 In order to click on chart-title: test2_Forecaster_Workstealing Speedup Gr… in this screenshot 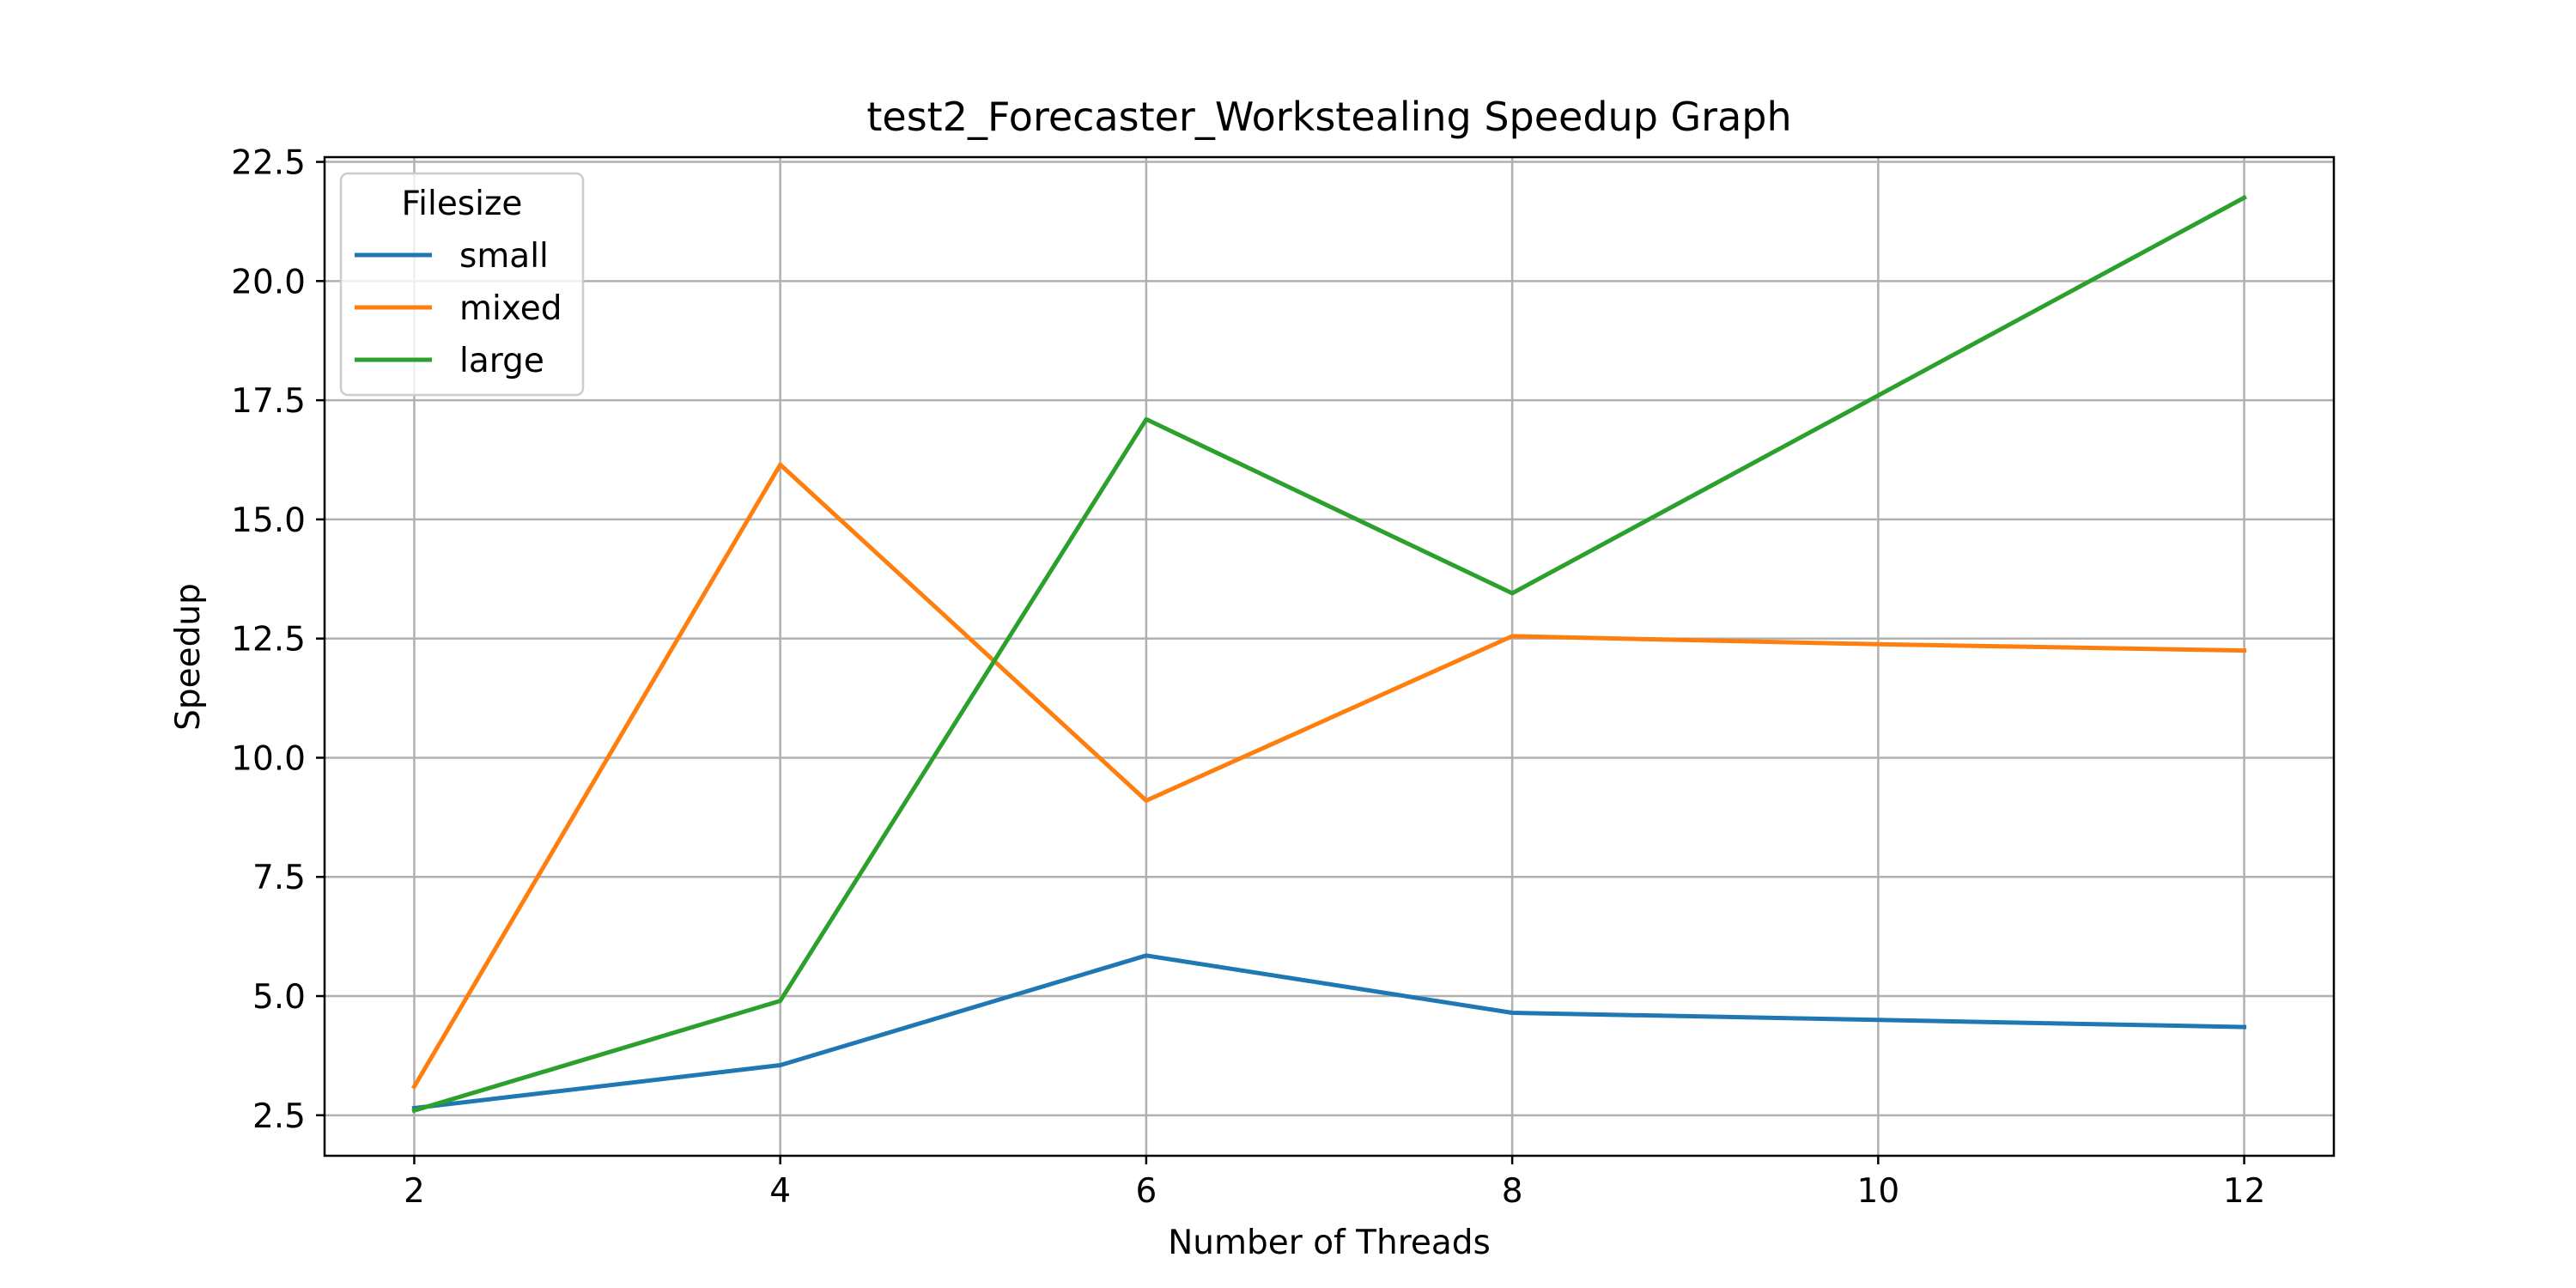, I will do `click(1328, 117)`.